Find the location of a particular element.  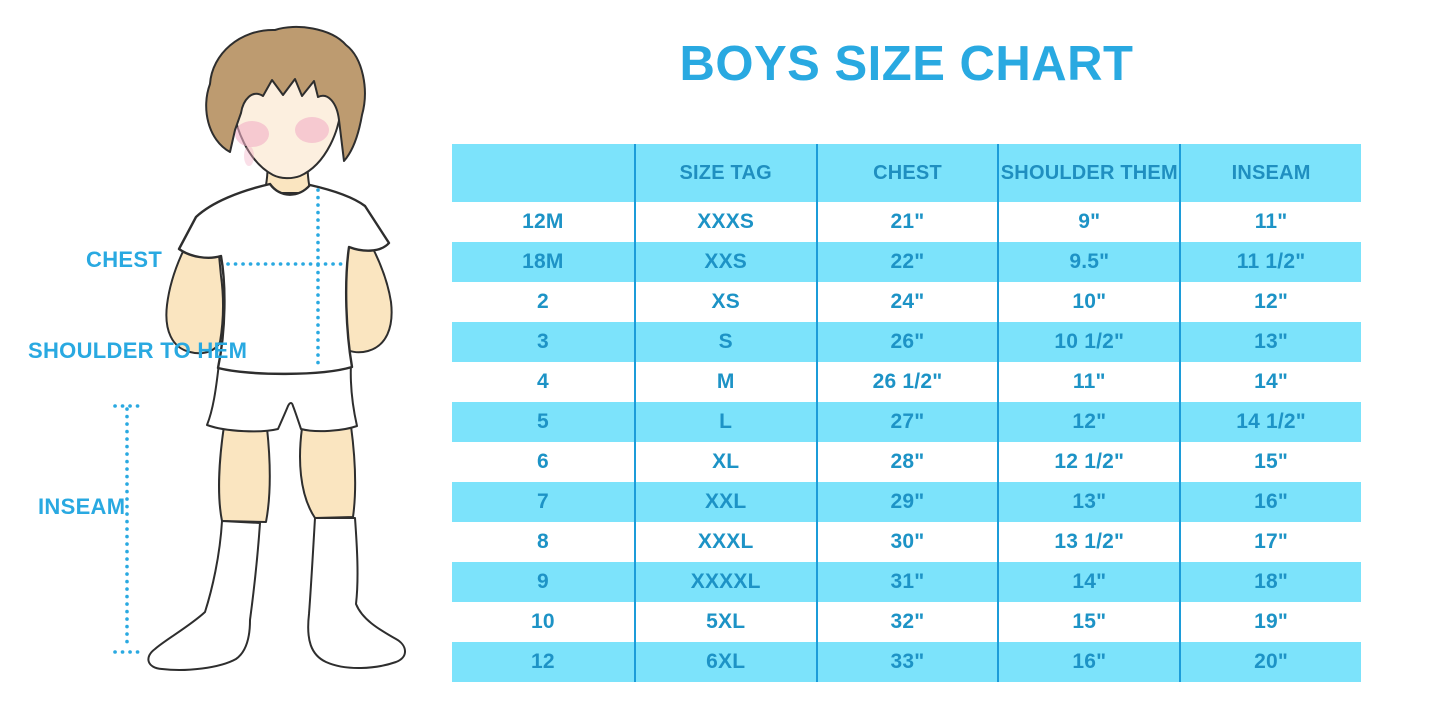

table-cell: 10 is located at coordinates (543, 621).